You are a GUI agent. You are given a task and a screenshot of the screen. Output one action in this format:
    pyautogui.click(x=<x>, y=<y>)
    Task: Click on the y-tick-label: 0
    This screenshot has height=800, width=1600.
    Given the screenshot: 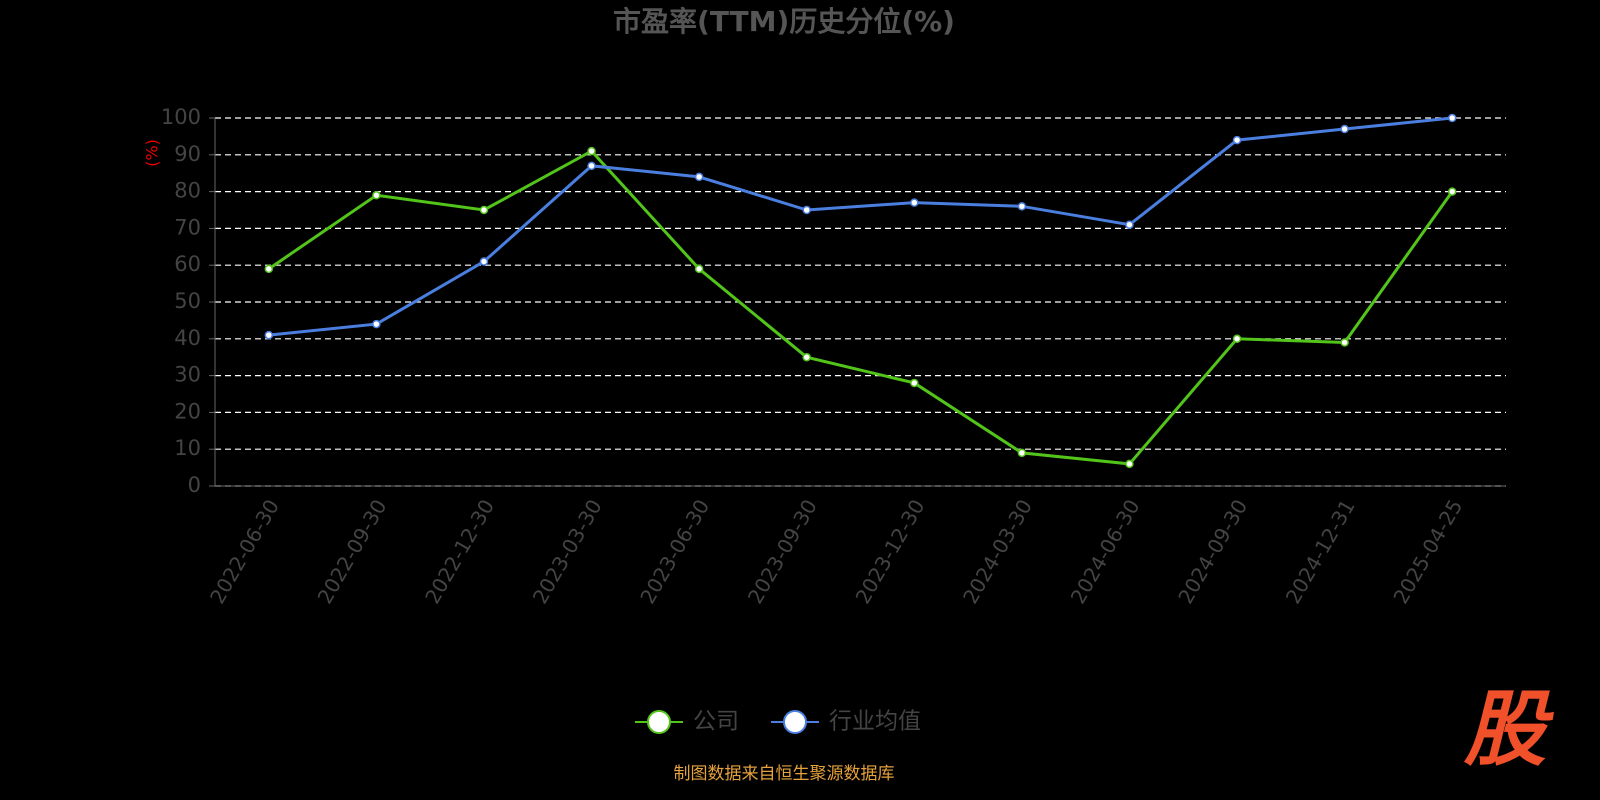 What is the action you would take?
    pyautogui.click(x=194, y=485)
    